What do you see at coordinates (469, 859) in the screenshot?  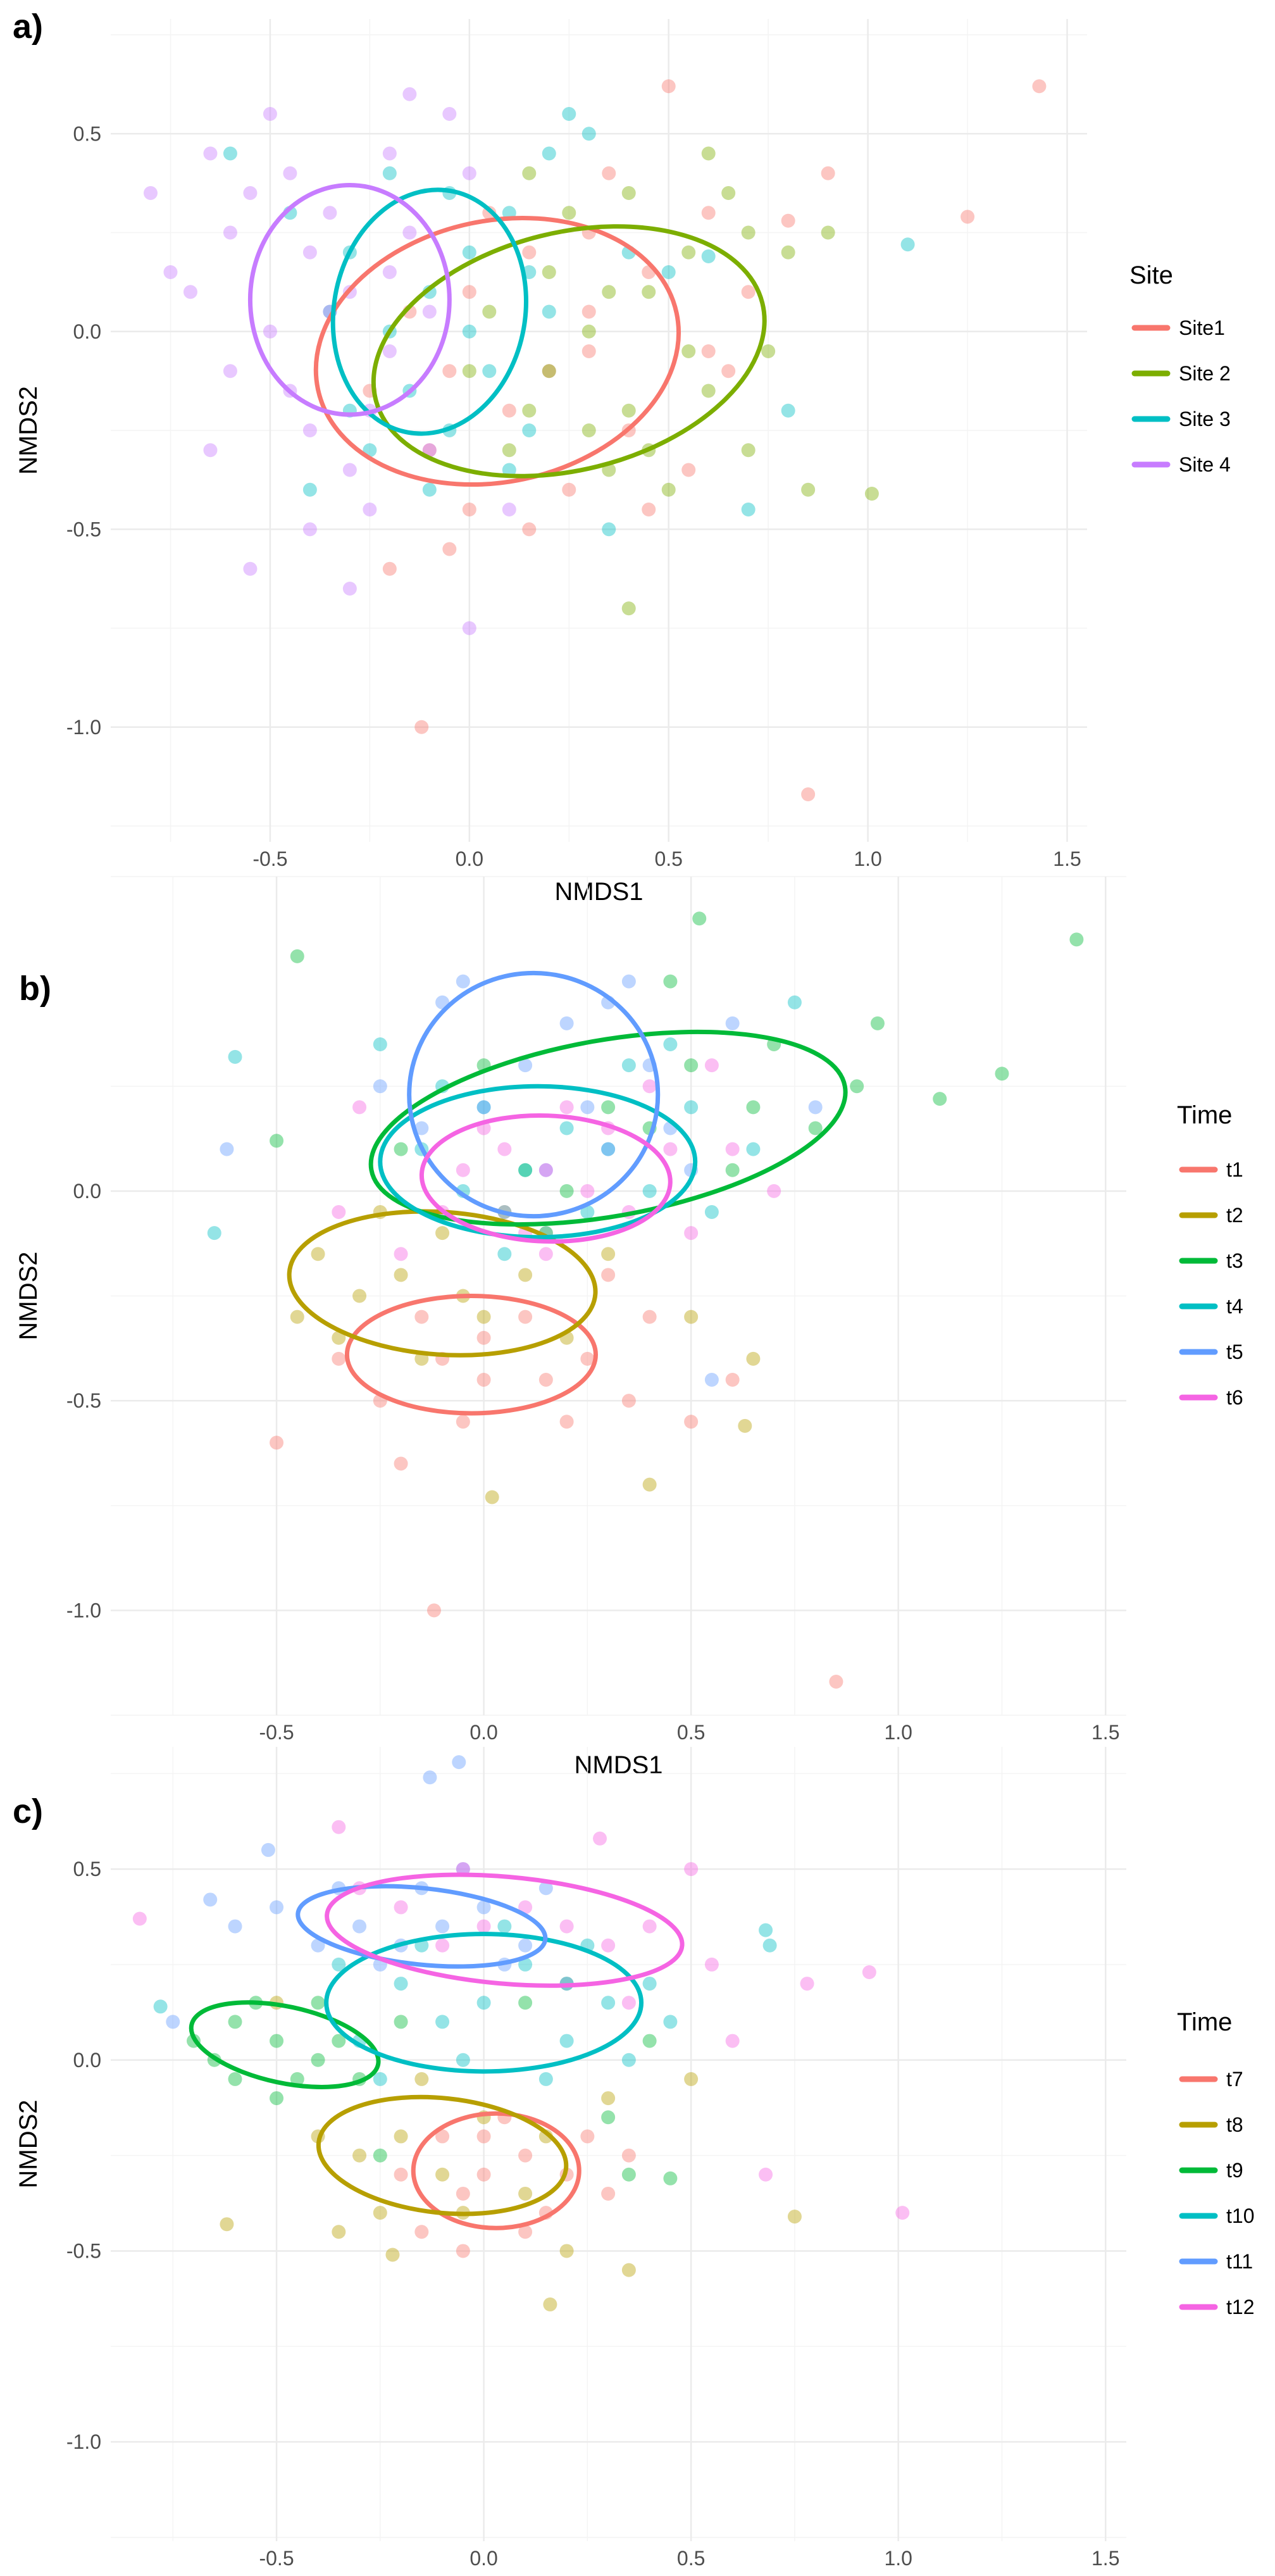 I see `x-tick-label: 0.0` at bounding box center [469, 859].